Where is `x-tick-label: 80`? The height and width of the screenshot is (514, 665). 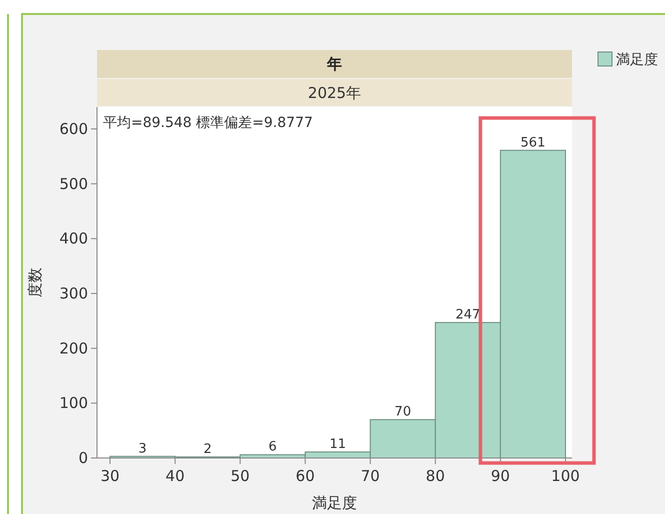
x-tick-label: 80 is located at coordinates (435, 476).